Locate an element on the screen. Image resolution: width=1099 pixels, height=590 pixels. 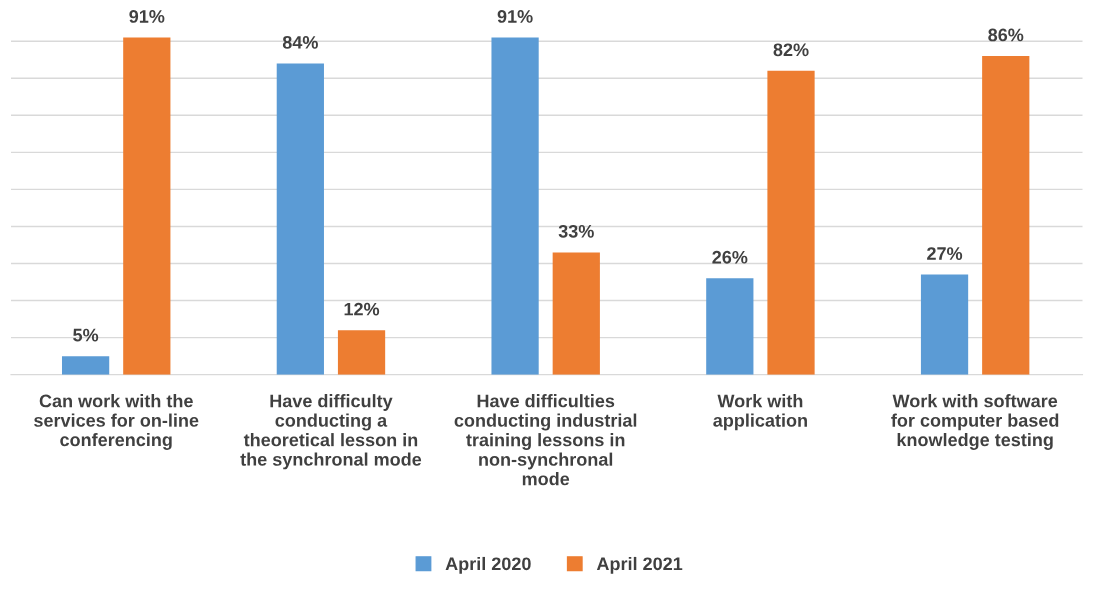
data-label: 33% is located at coordinates (576, 231).